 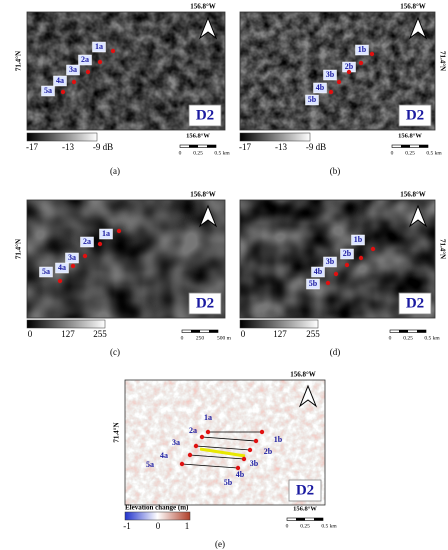 What do you see at coordinates (220, 544) in the screenshot?
I see `panel-caption: (e)` at bounding box center [220, 544].